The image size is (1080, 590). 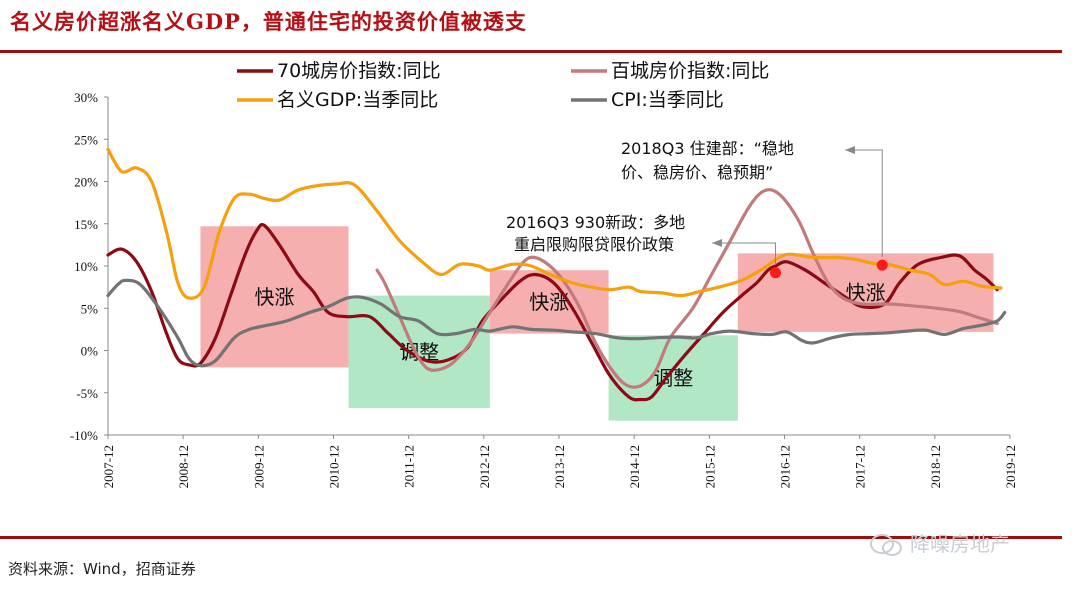 I want to click on legend-label: 名义GDP:当季同比, so click(x=357, y=100).